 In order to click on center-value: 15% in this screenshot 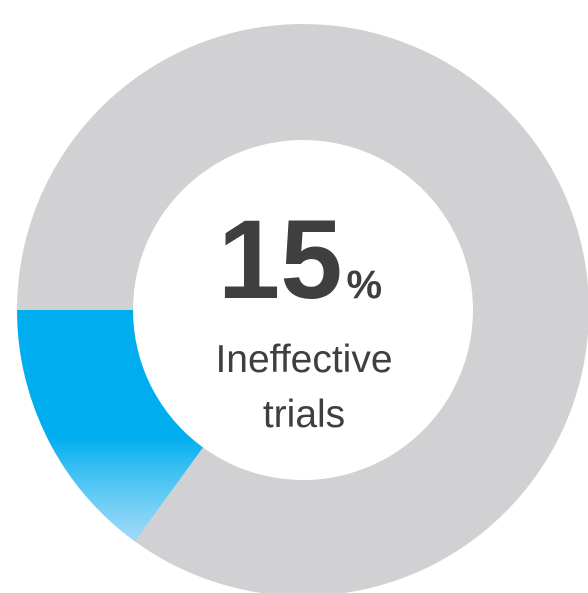, I will do `click(300, 259)`.